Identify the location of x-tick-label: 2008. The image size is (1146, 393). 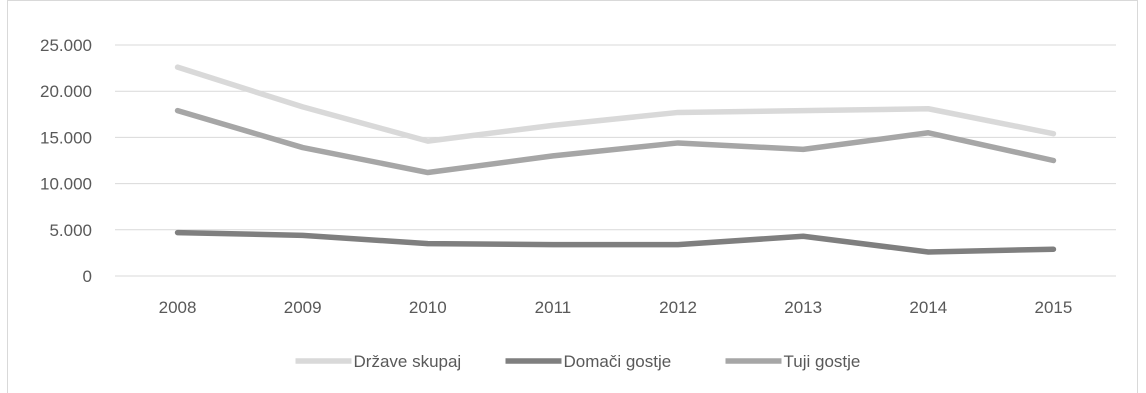
(178, 307).